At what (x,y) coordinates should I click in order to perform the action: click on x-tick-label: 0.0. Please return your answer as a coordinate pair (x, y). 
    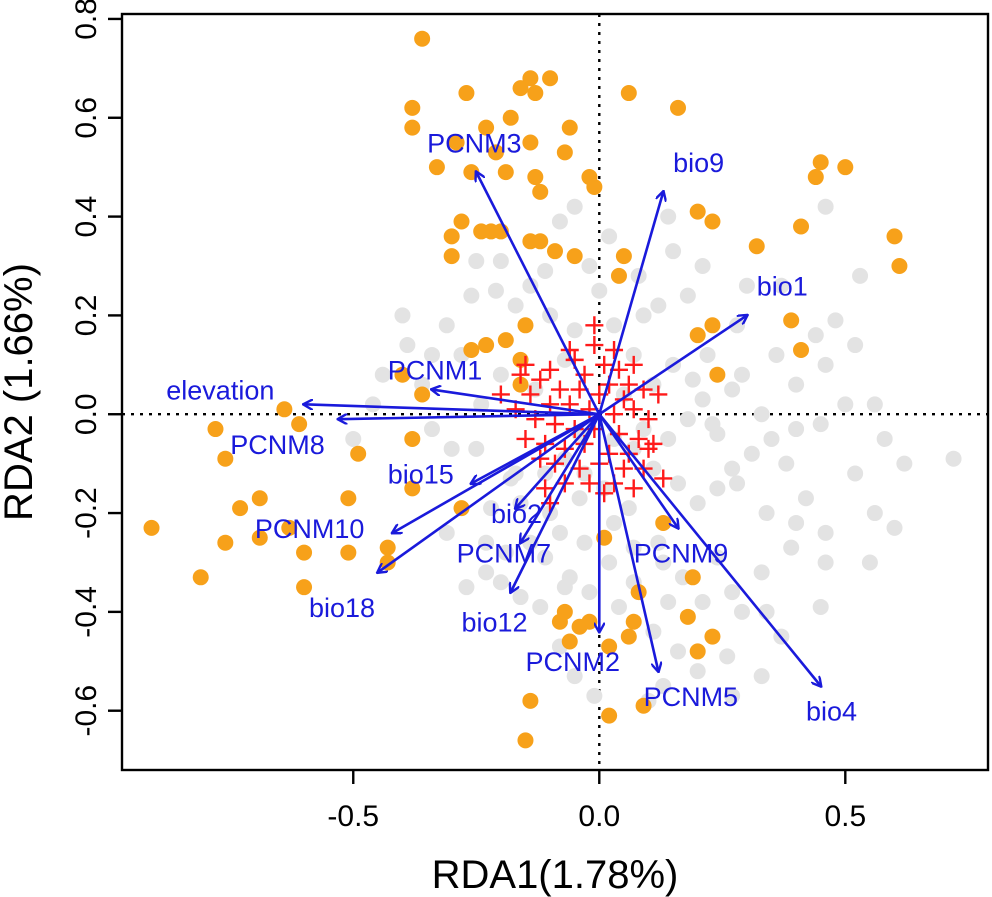
    Looking at the image, I should click on (599, 816).